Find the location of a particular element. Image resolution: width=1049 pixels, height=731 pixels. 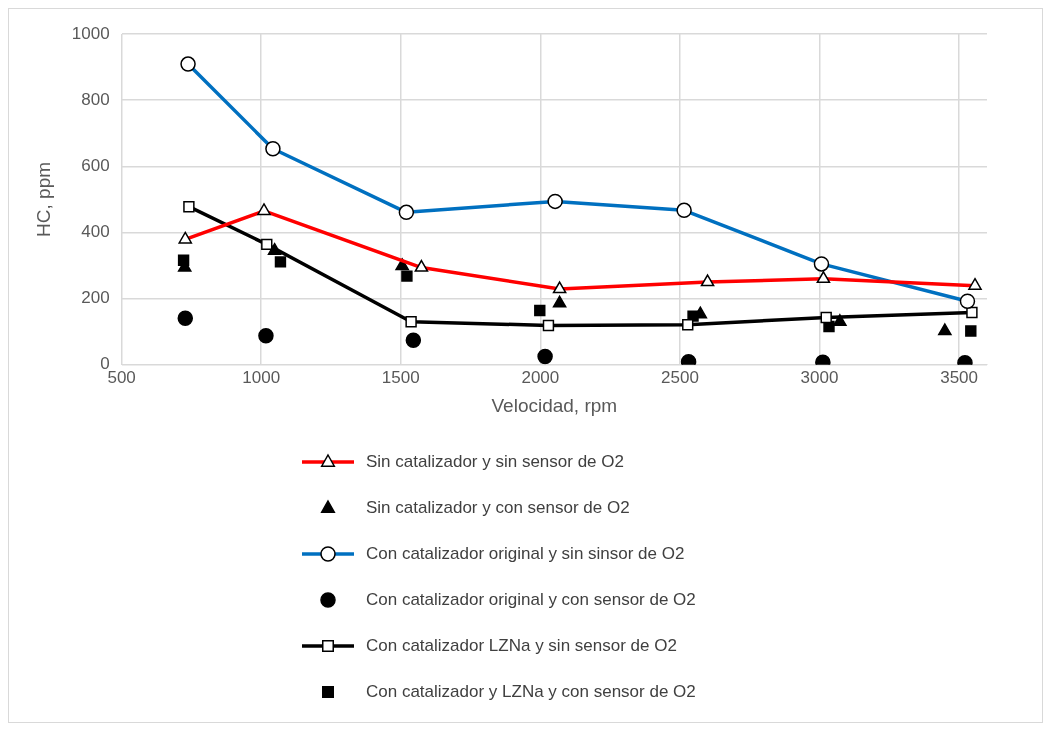

y-tick-label: 400 is located at coordinates (95, 232).